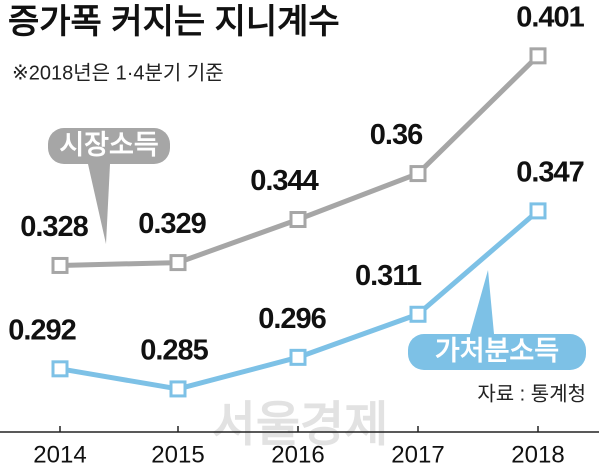 The height and width of the screenshot is (472, 599). What do you see at coordinates (531, 393) in the screenshot?
I see `source-note: 자료 : 통계청` at bounding box center [531, 393].